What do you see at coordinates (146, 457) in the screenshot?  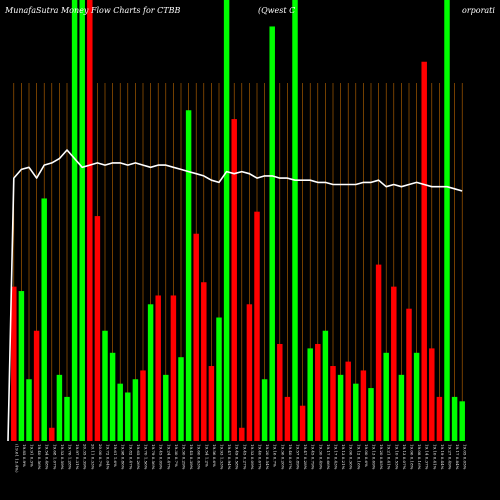 I see `x-tick-label: 19.70 1.56%` at bounding box center [146, 457].